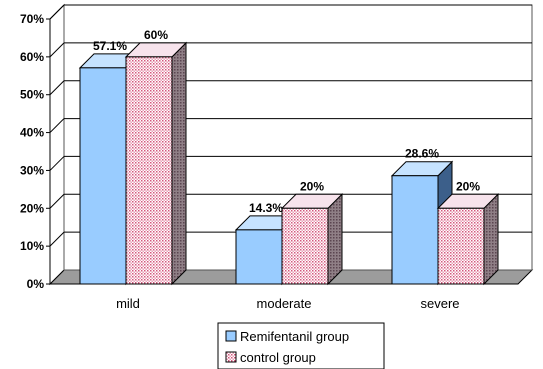  Describe the element at coordinates (32, 208) in the screenshot. I see `y-tick-label: 20%` at that location.